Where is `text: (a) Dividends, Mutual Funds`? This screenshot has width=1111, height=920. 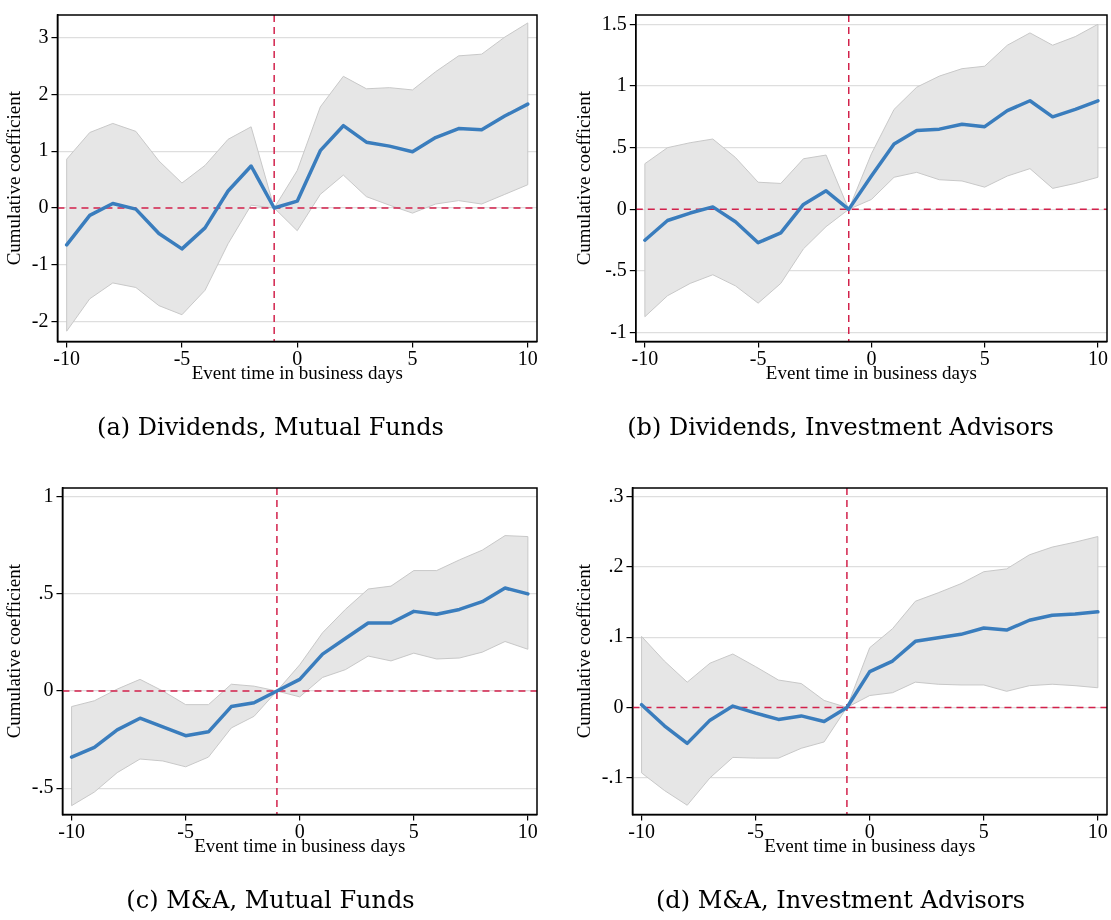 text: (a) Dividends, Mutual Funds is located at coordinates (270, 426).